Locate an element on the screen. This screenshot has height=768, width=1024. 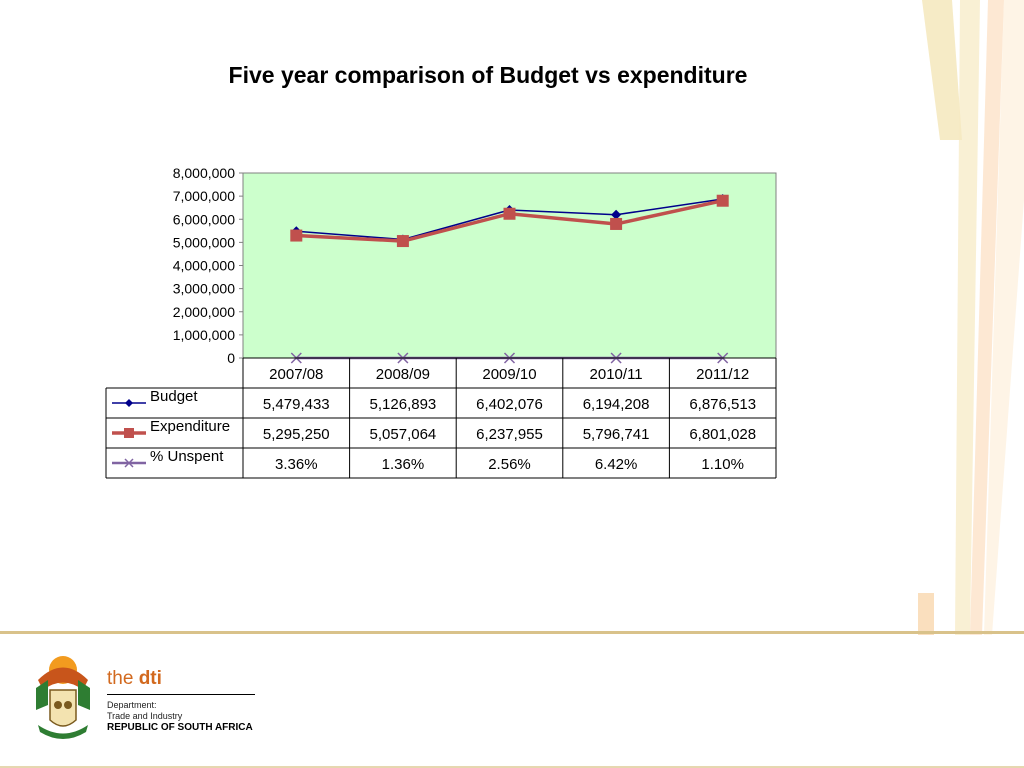
data-label: 5,295,250 is located at coordinates (296, 434).